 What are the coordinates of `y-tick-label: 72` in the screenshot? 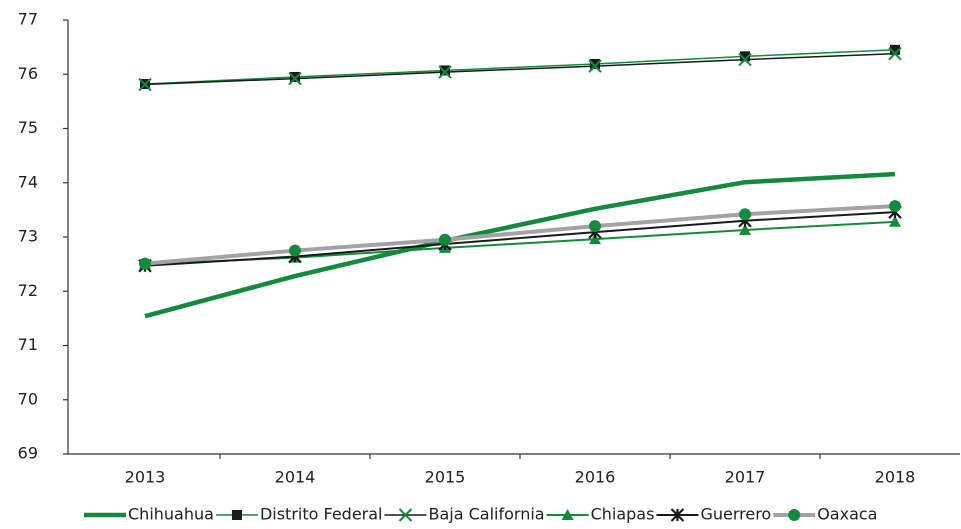 It's located at (28, 290).